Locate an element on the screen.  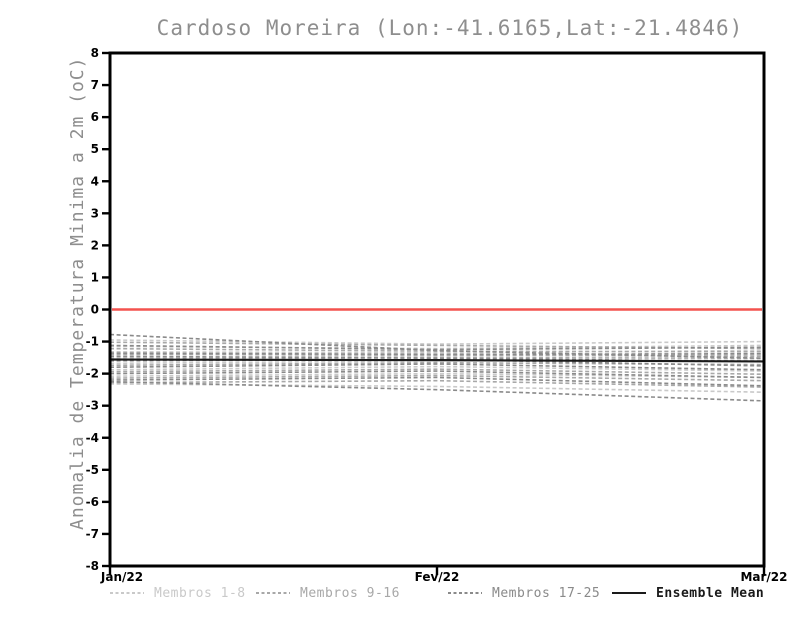
x-tick-label: Jan/22 is located at coordinates (121, 577).